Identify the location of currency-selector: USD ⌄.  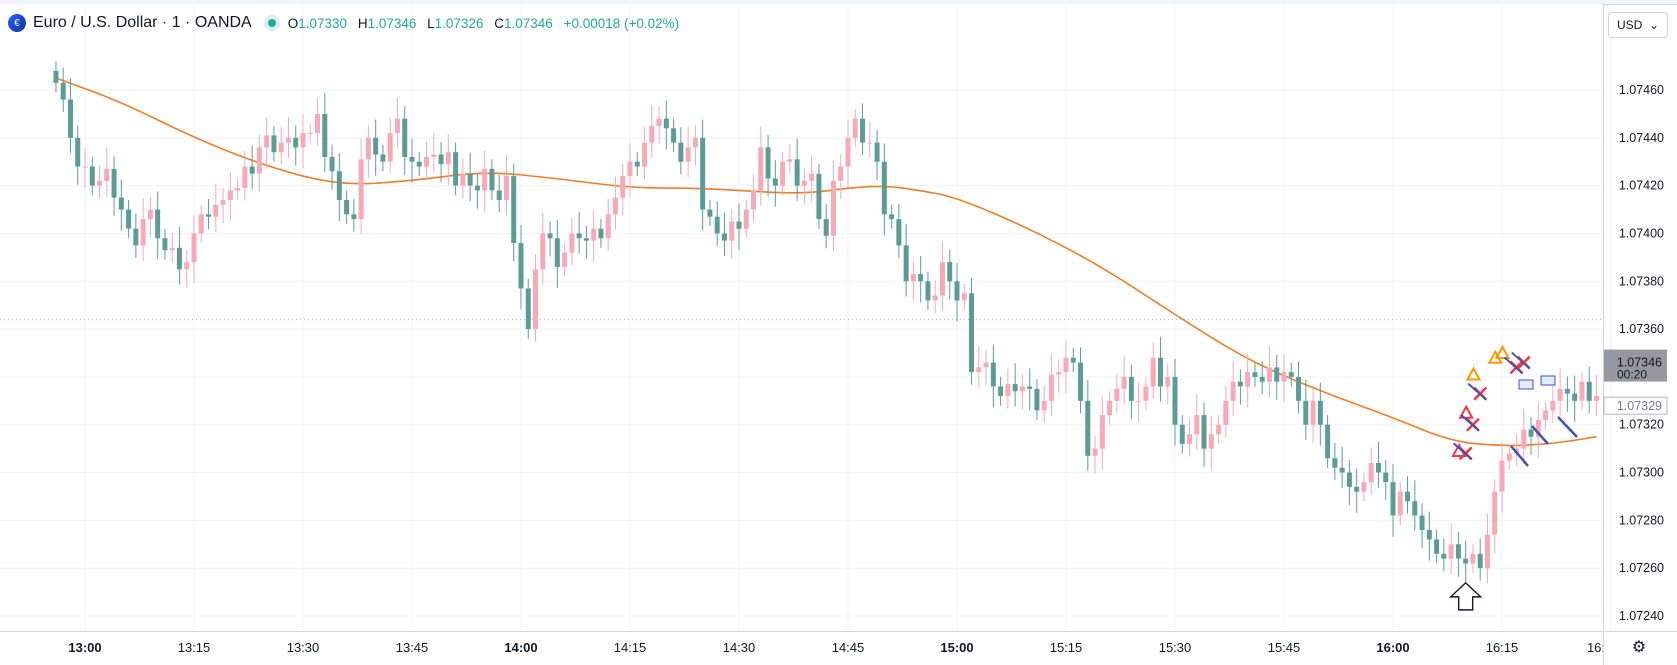
(1638, 25).